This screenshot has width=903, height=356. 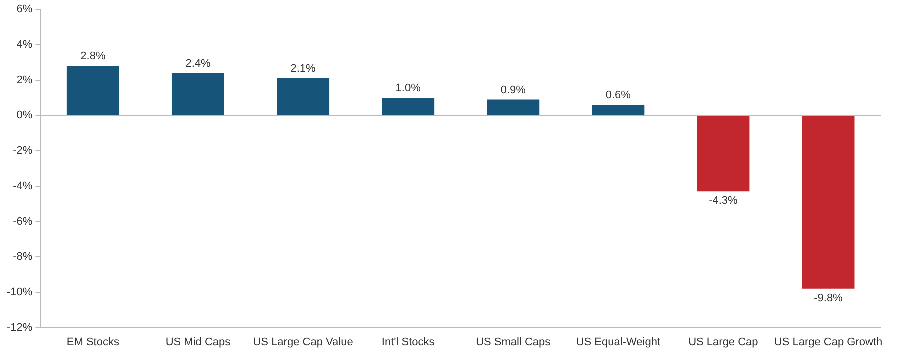 What do you see at coordinates (23, 186) in the screenshot?
I see `y-tick-label: -4%` at bounding box center [23, 186].